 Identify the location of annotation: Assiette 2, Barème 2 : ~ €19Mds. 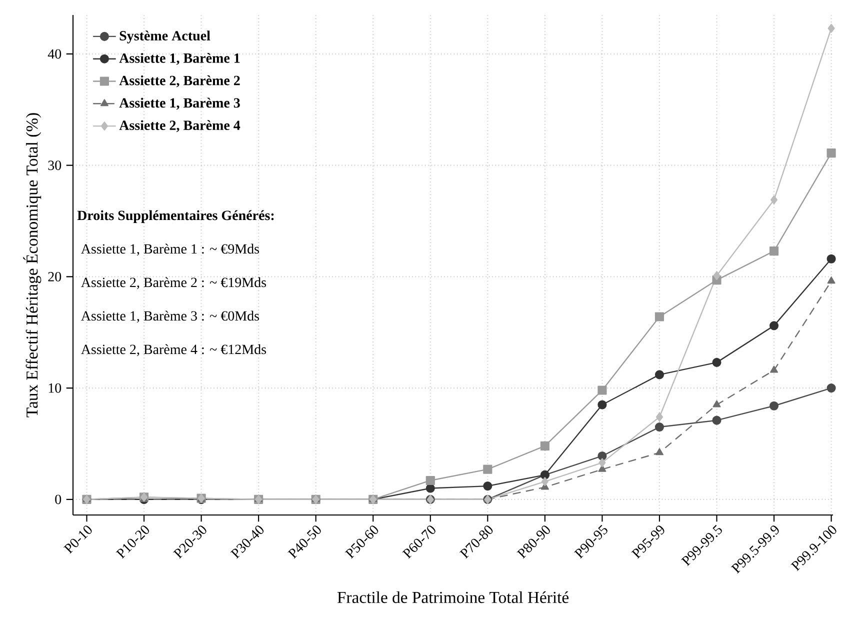
(173, 283).